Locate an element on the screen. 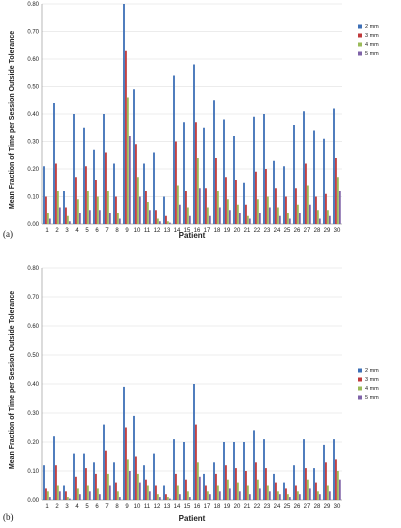  x-tick-label: 25 is located at coordinates (287, 507).